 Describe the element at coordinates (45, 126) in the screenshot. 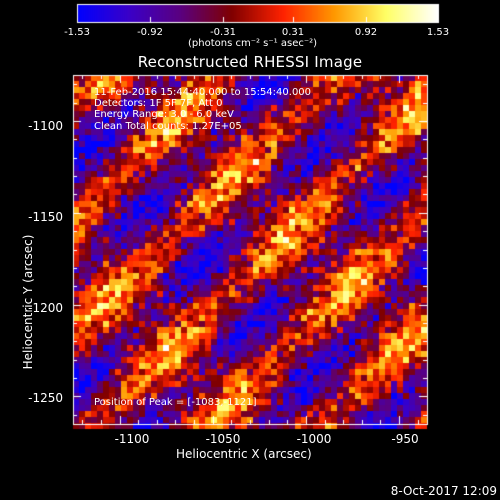

I see `y-tick-label: -1100` at that location.